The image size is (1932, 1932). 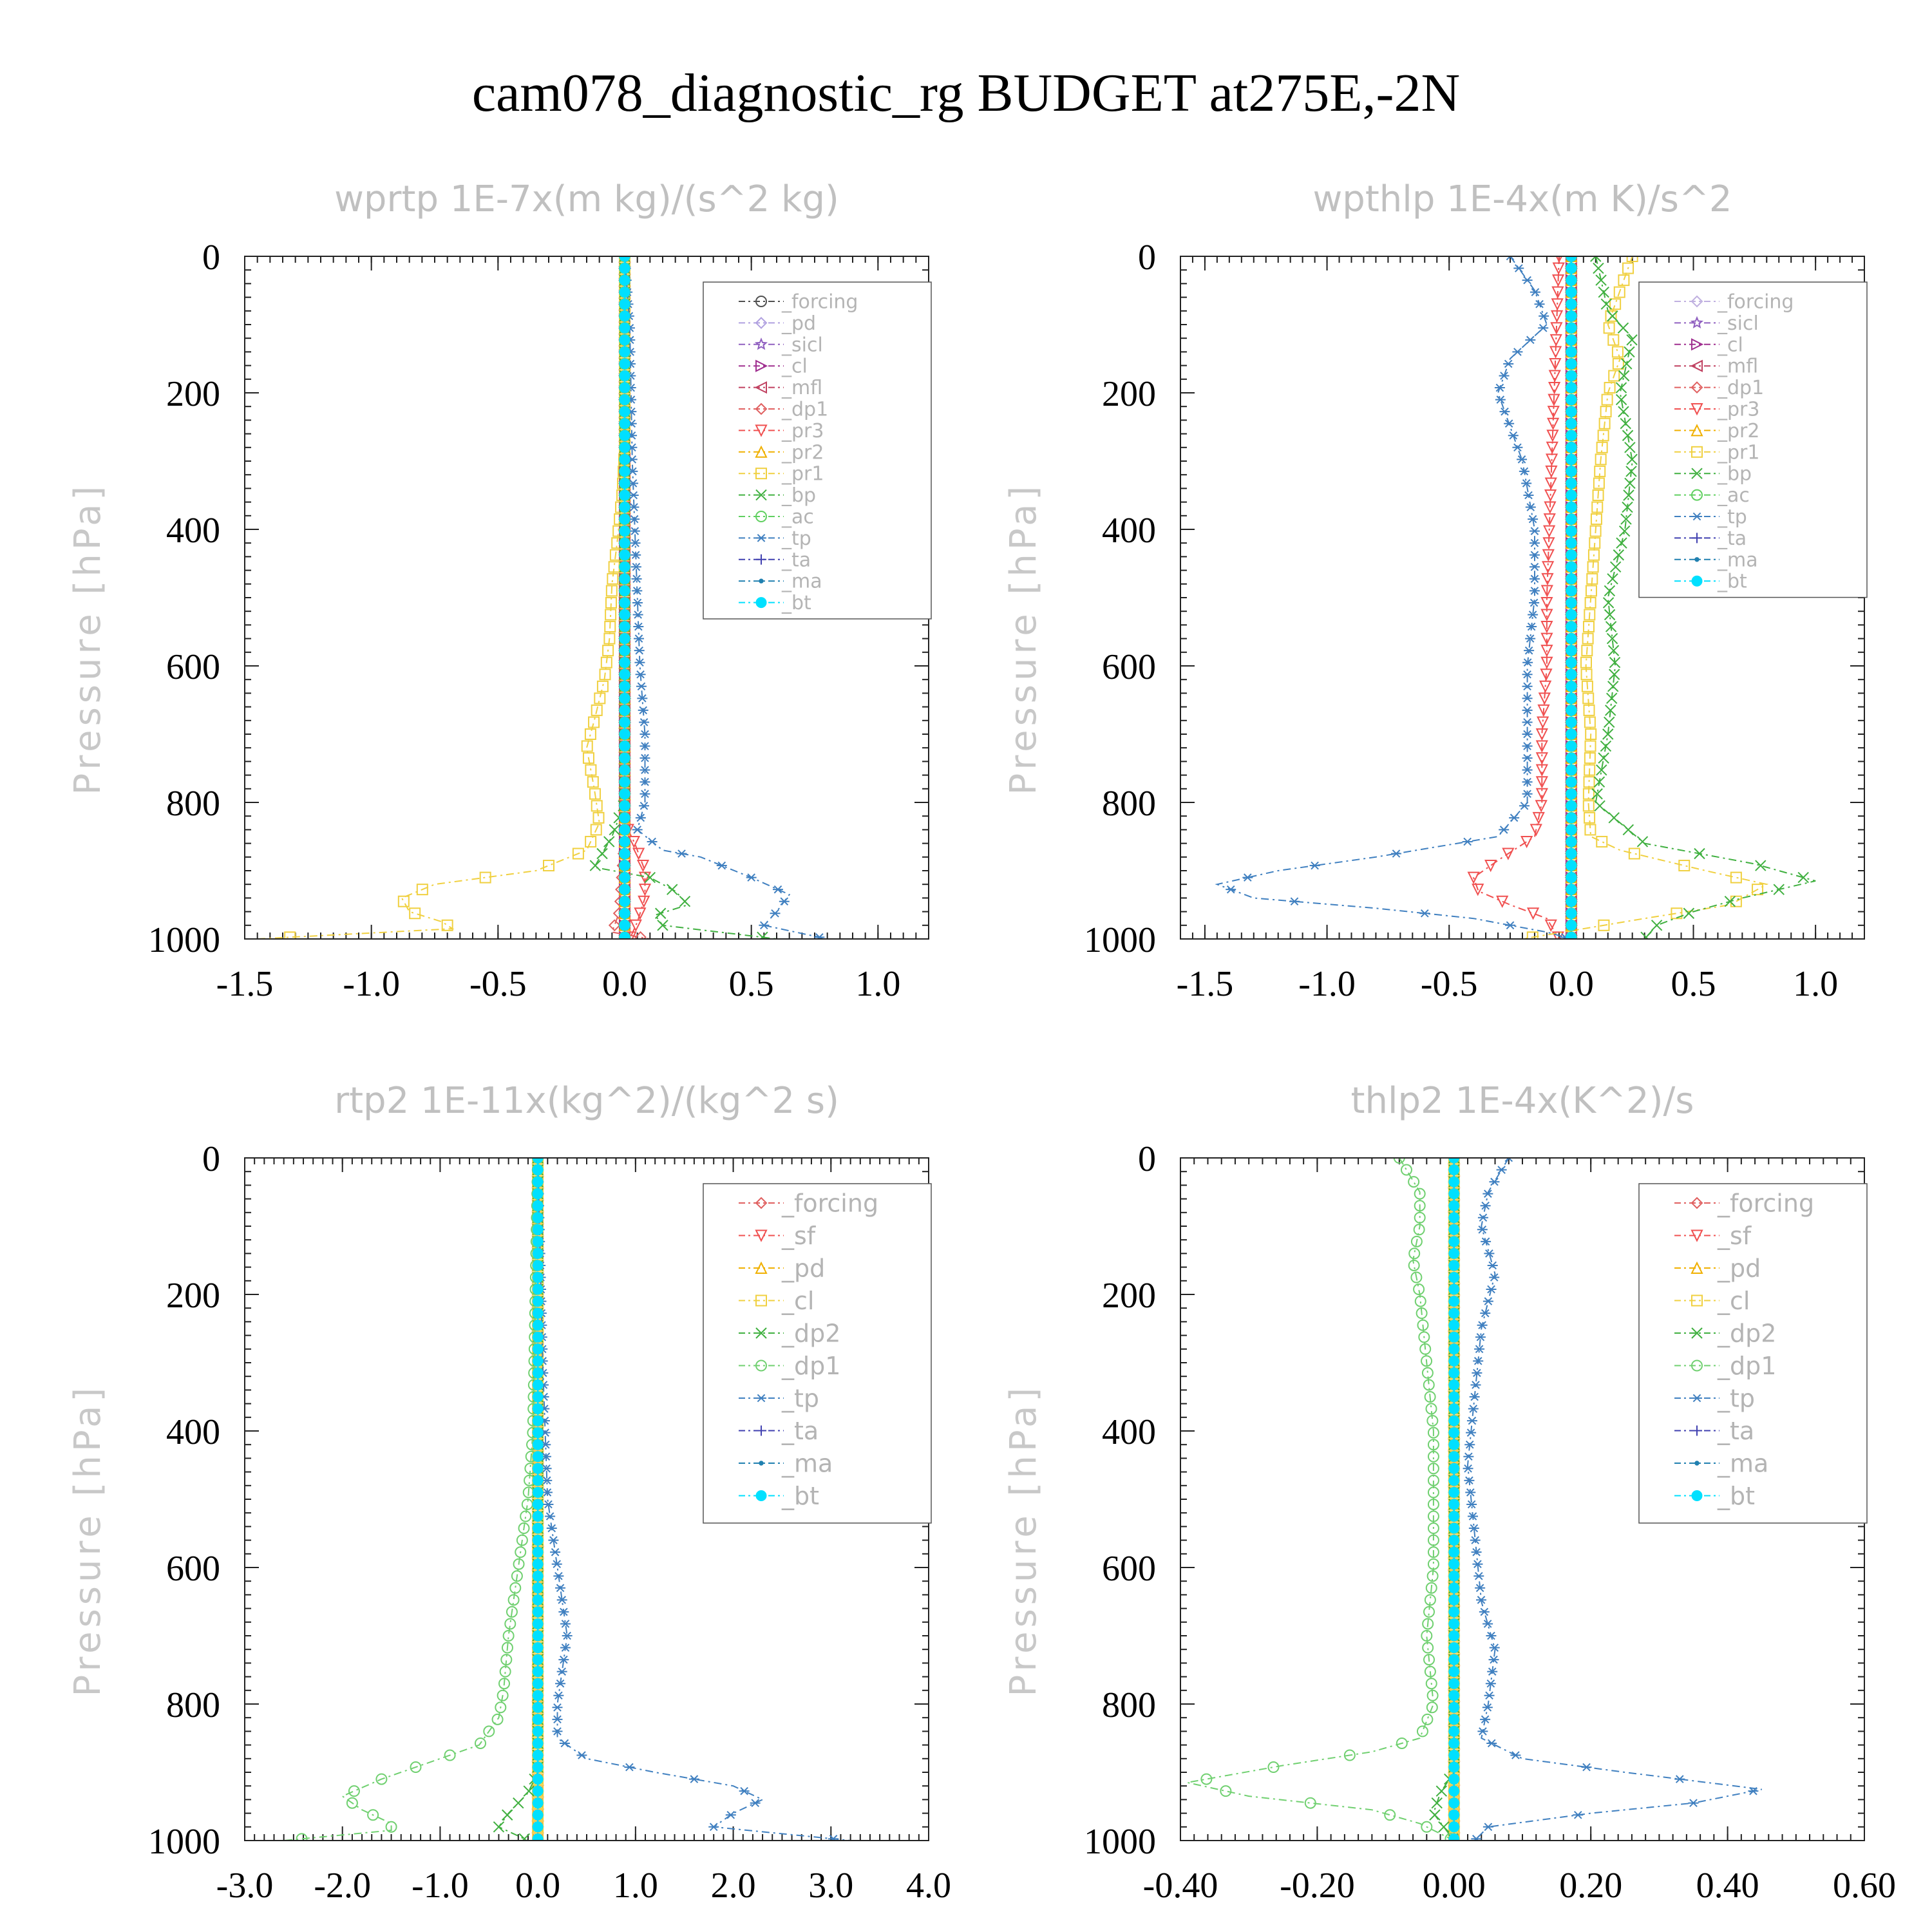 What do you see at coordinates (803, 475) in the screenshot?
I see `legend-label: _pr1` at bounding box center [803, 475].